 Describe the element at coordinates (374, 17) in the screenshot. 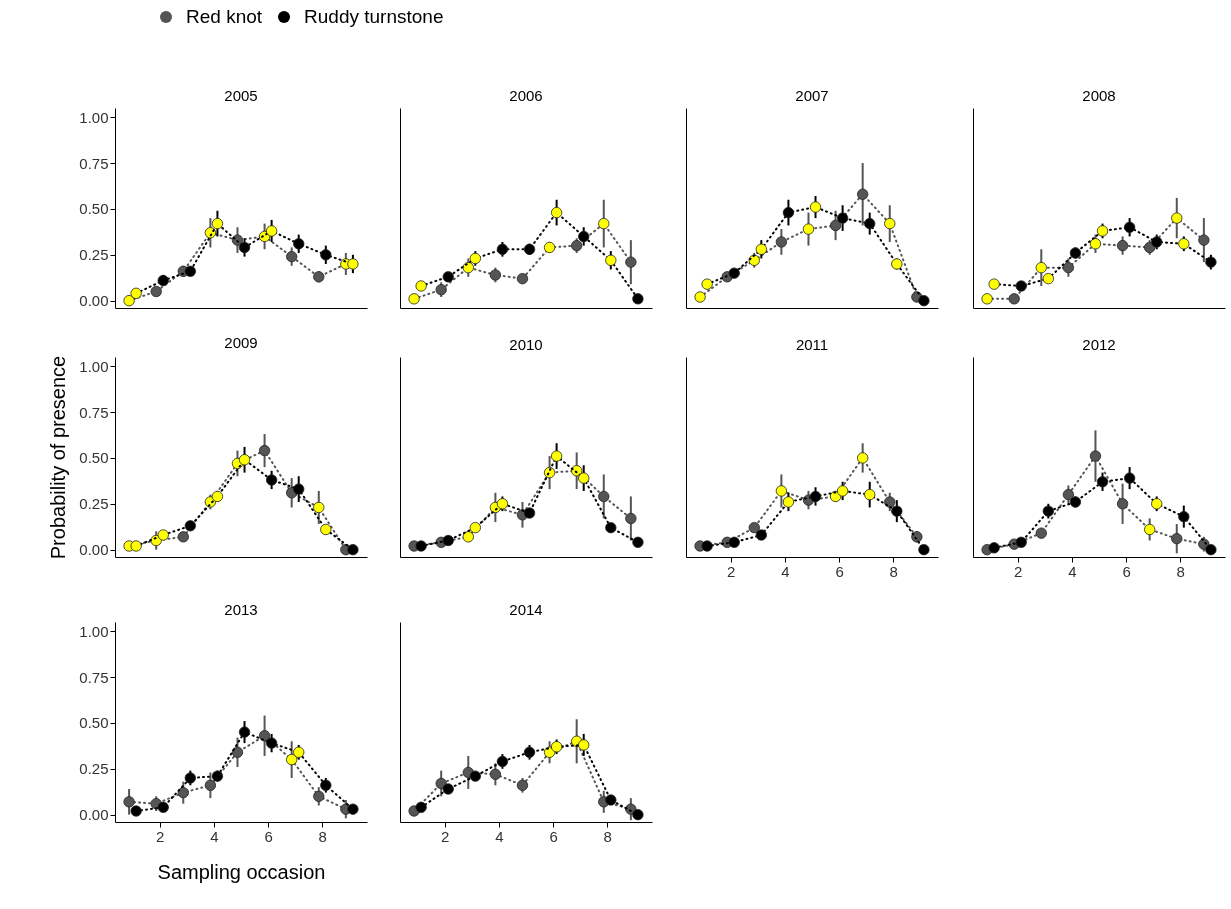

I see `legend-label: Ruddy turnstone` at that location.